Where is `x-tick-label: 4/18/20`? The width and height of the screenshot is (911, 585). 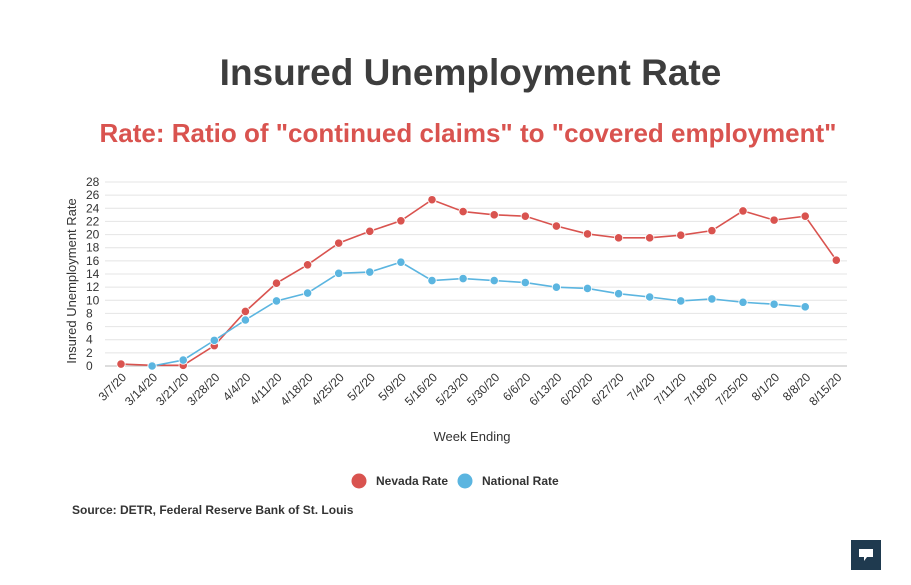 x-tick-label: 4/18/20 is located at coordinates (297, 389).